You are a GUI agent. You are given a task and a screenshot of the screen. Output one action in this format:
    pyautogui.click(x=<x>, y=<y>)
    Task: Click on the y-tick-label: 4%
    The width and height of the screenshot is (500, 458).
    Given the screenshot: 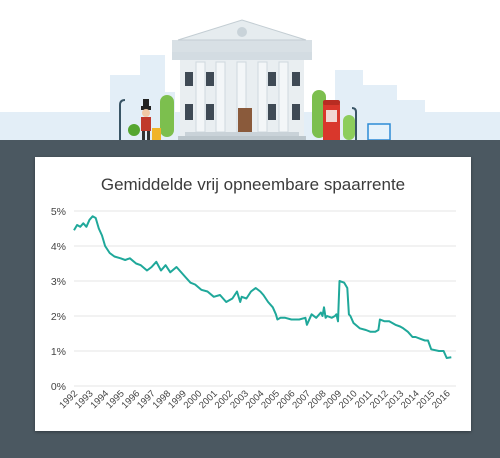 What is the action you would take?
    pyautogui.click(x=58, y=247)
    